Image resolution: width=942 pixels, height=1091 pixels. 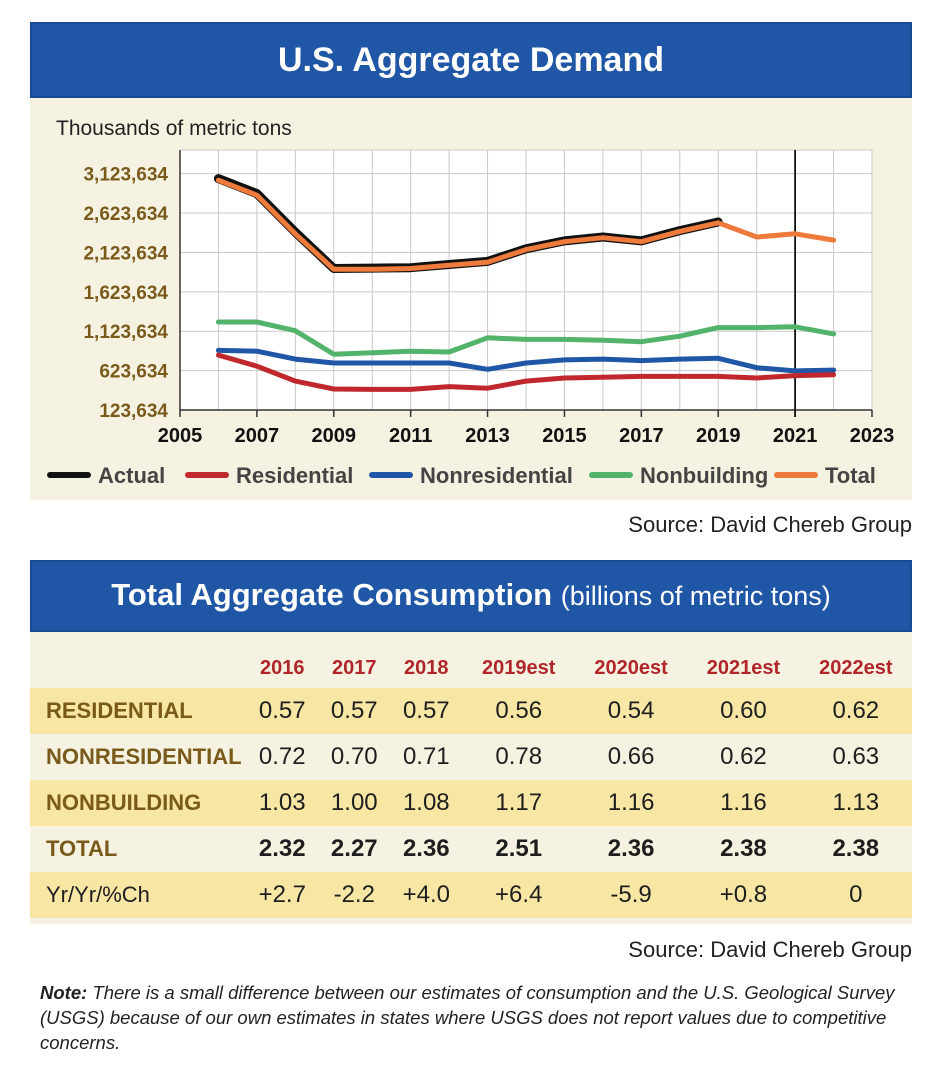 What do you see at coordinates (180, 436) in the screenshot?
I see `x-tick-label: 2005` at bounding box center [180, 436].